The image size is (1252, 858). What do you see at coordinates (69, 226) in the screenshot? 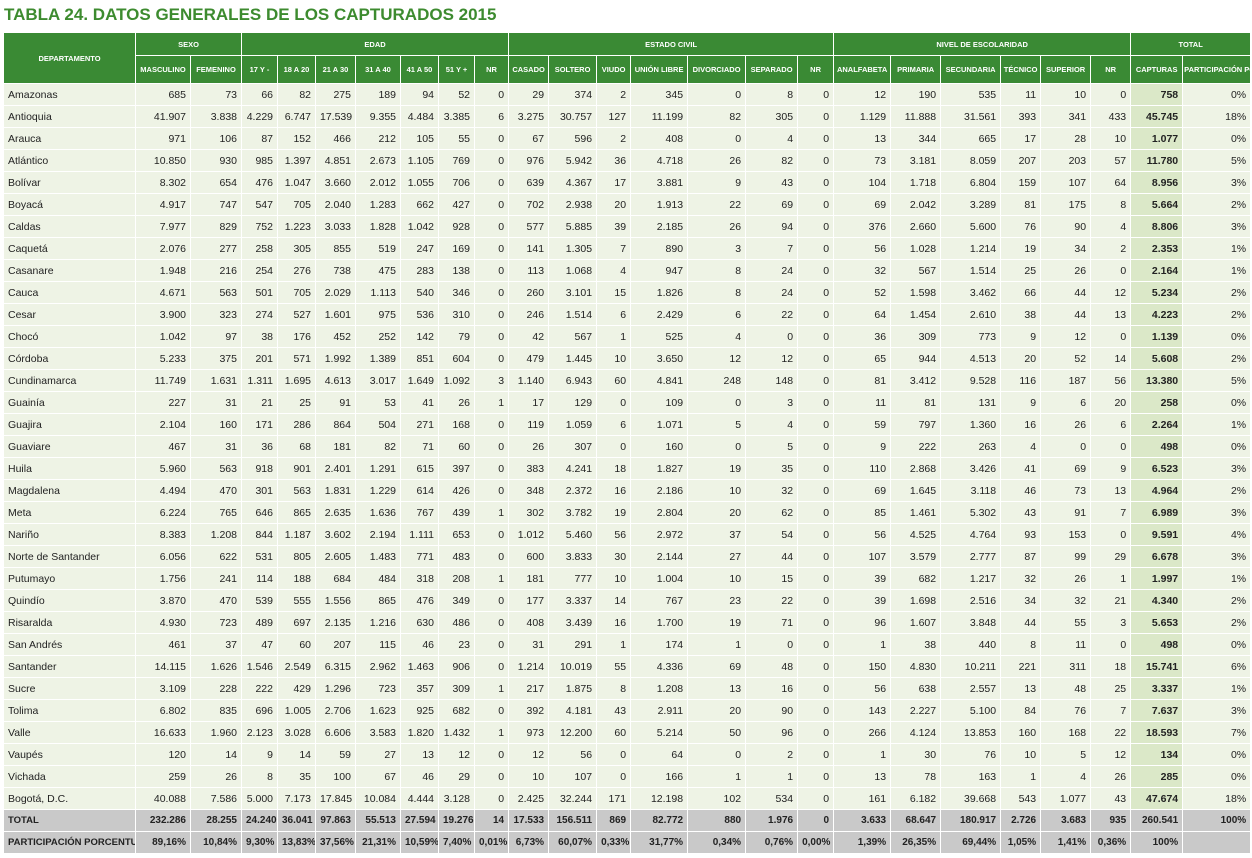
I see `row-label: Caldas` at bounding box center [69, 226].